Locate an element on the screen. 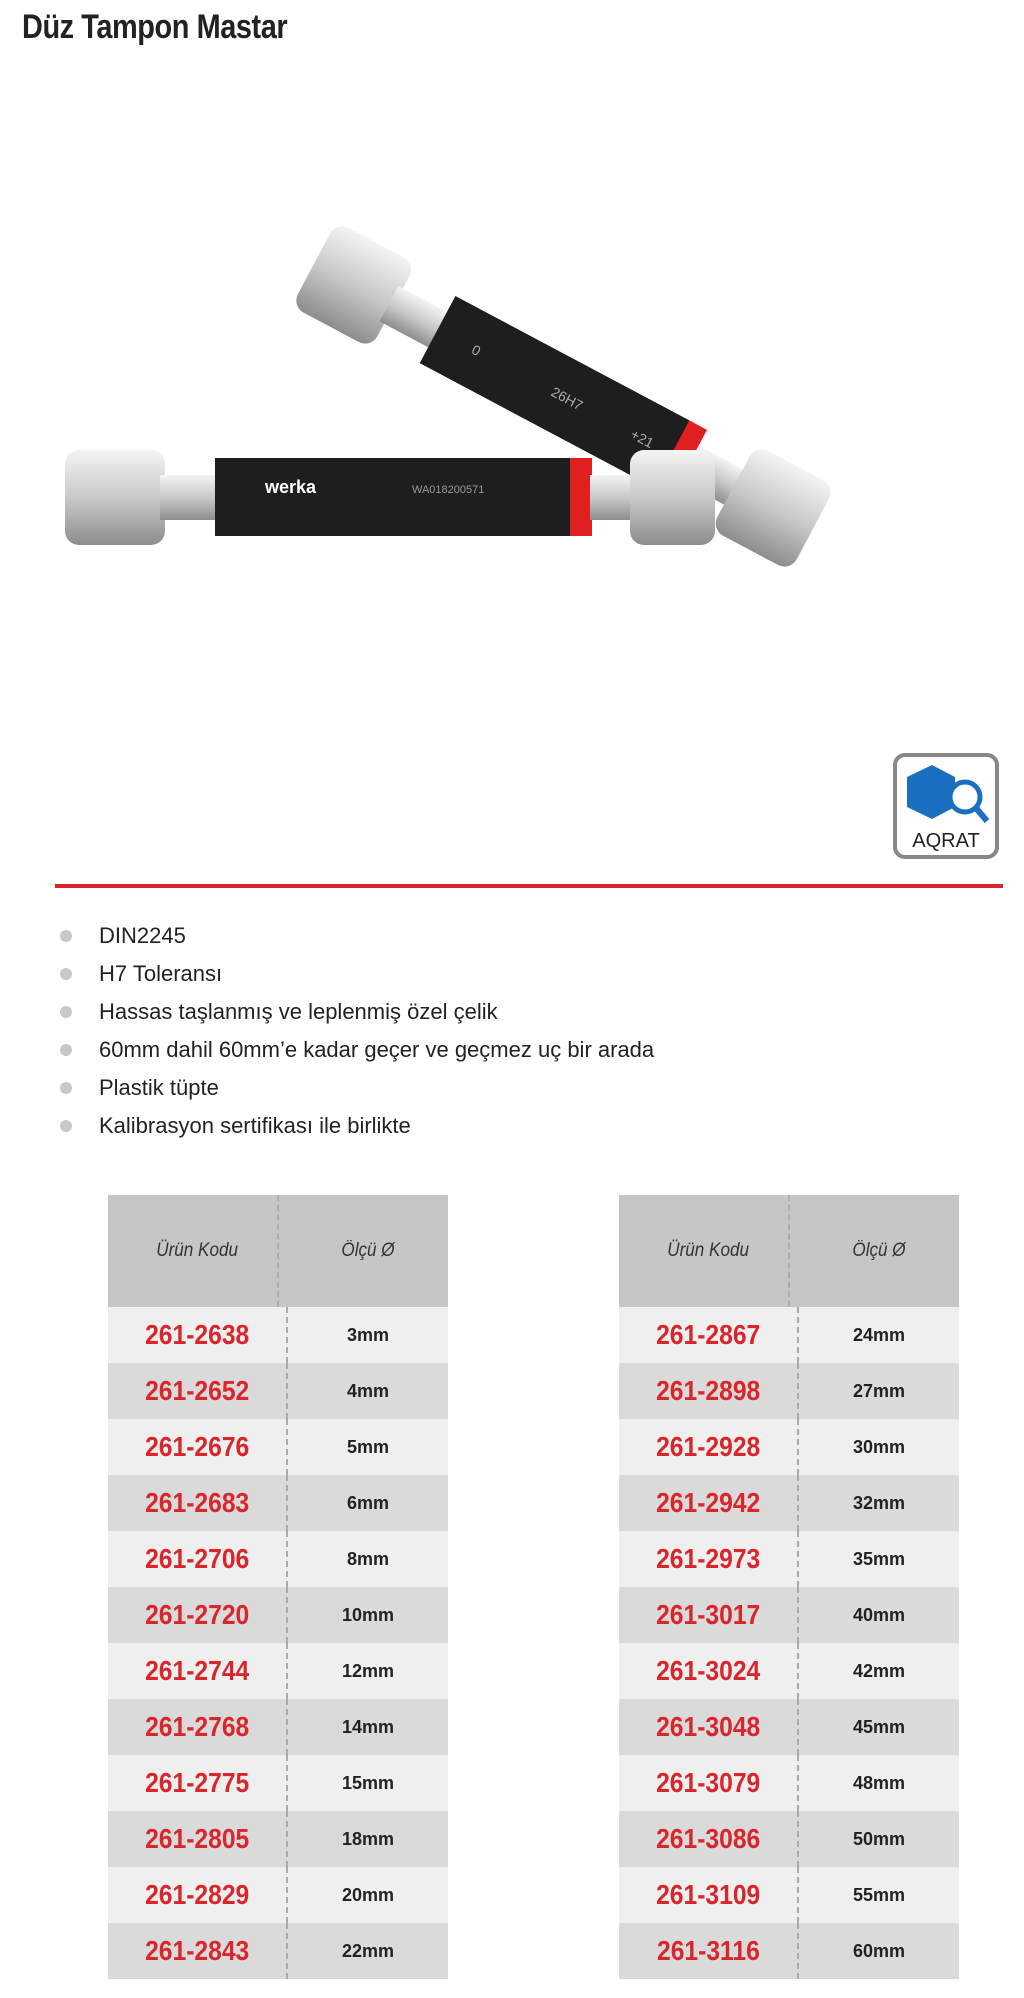 This screenshot has height=1998, width=1024. table-row: 261-2638 3mm is located at coordinates (278, 1335).